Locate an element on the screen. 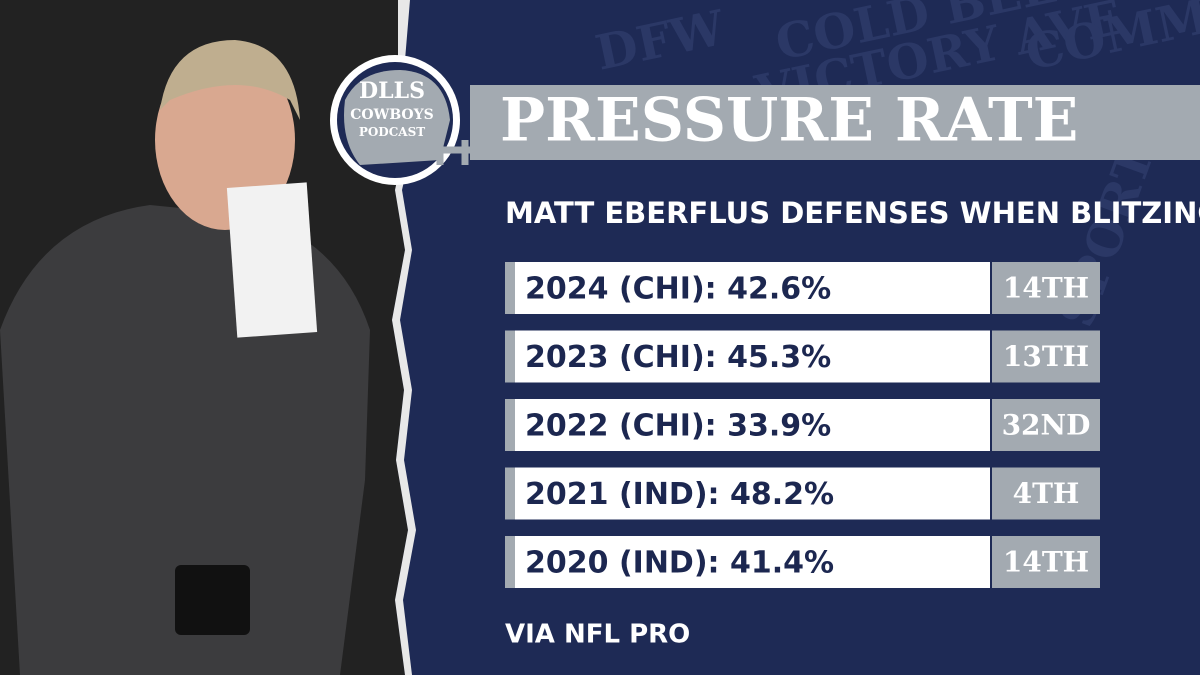 The width and height of the screenshot is (1200, 675). rank-label: 32ND is located at coordinates (1046, 425).